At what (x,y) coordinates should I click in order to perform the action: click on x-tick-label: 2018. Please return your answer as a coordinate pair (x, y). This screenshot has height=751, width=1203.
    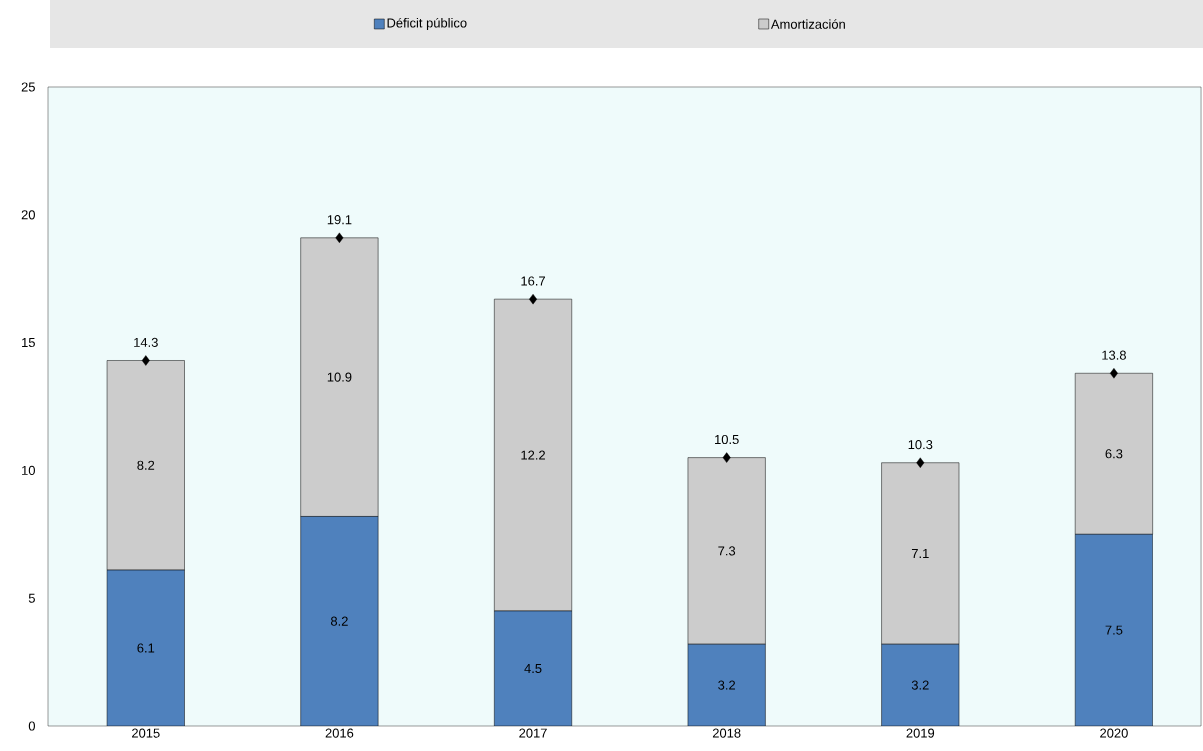
    Looking at the image, I should click on (726, 733).